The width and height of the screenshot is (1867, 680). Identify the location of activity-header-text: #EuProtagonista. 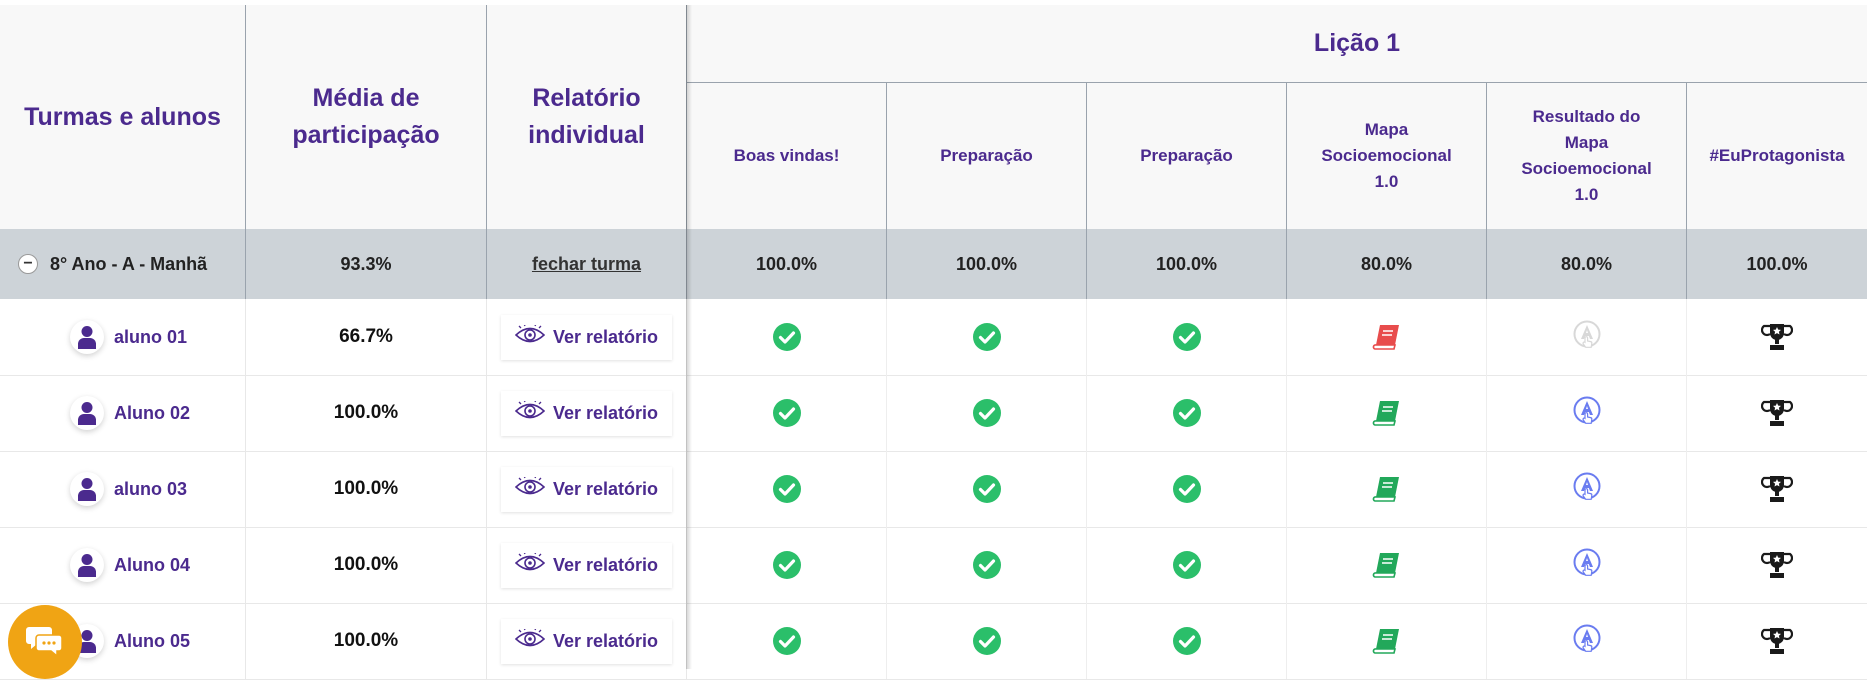
(1777, 155).